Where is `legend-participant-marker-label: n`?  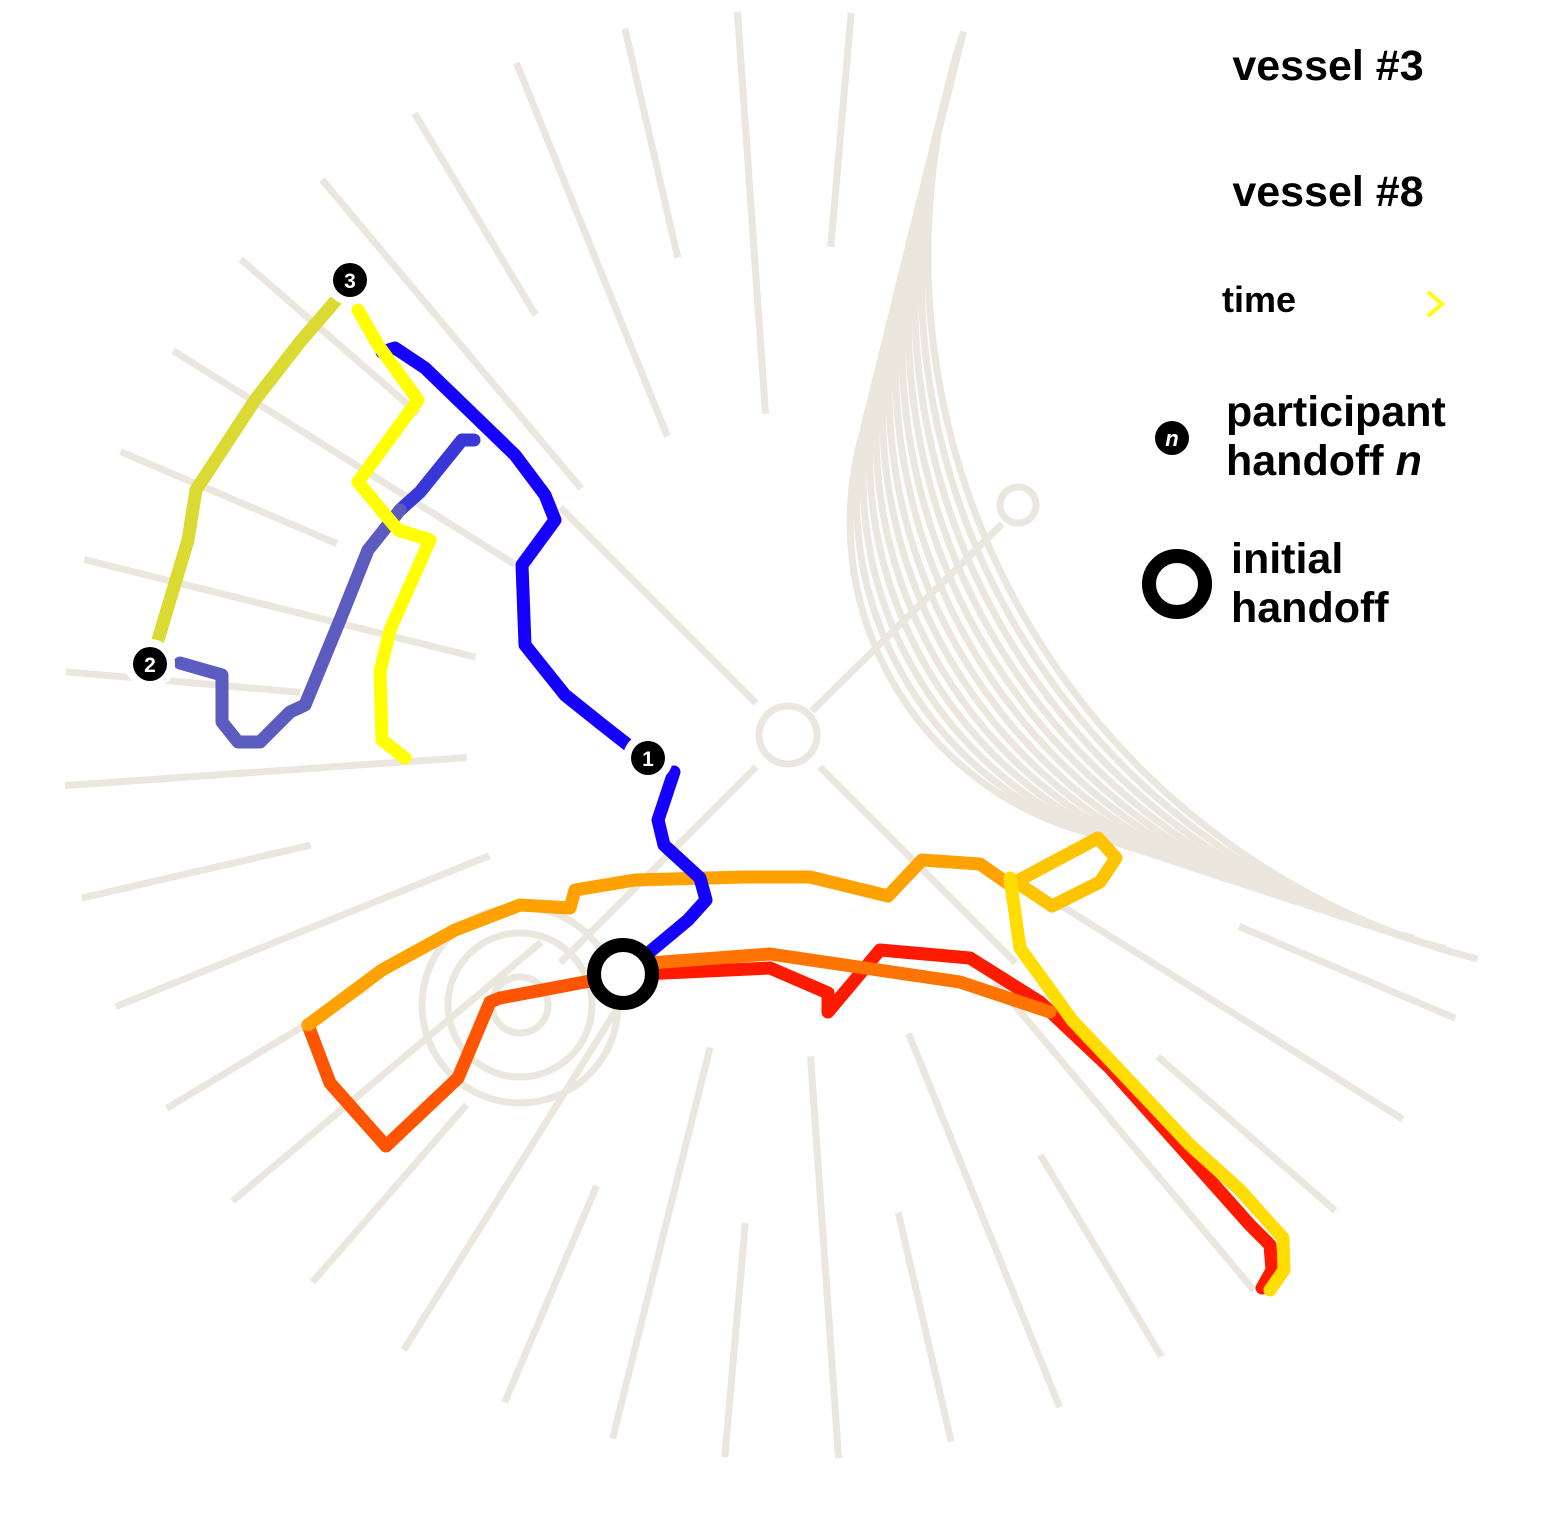 legend-participant-marker-label: n is located at coordinates (1171, 438).